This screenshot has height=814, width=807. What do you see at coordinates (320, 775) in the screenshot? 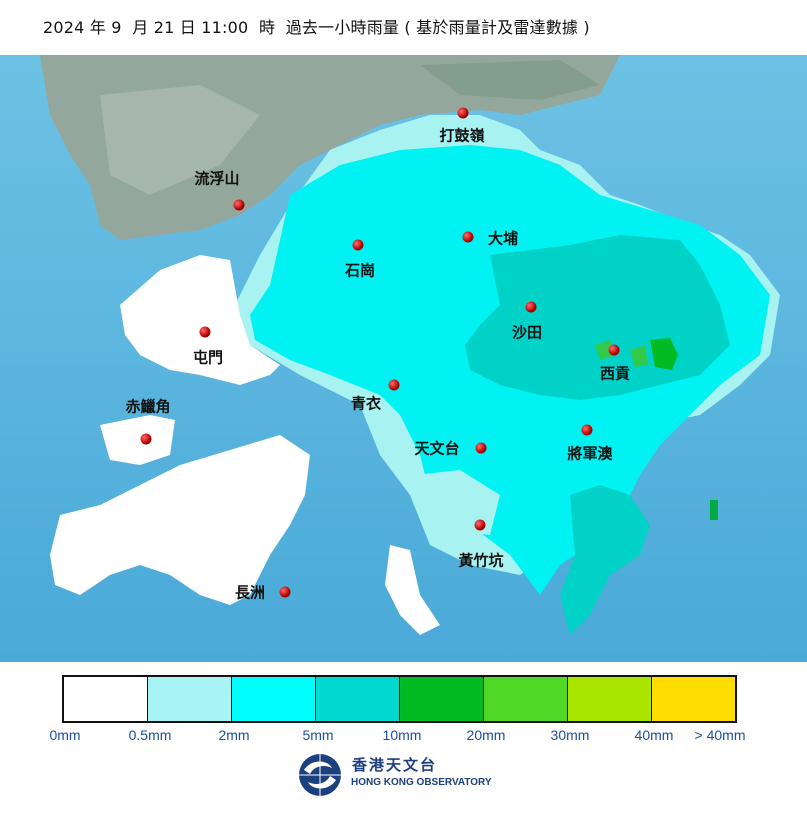
I see `hko-logo-icon` at bounding box center [320, 775].